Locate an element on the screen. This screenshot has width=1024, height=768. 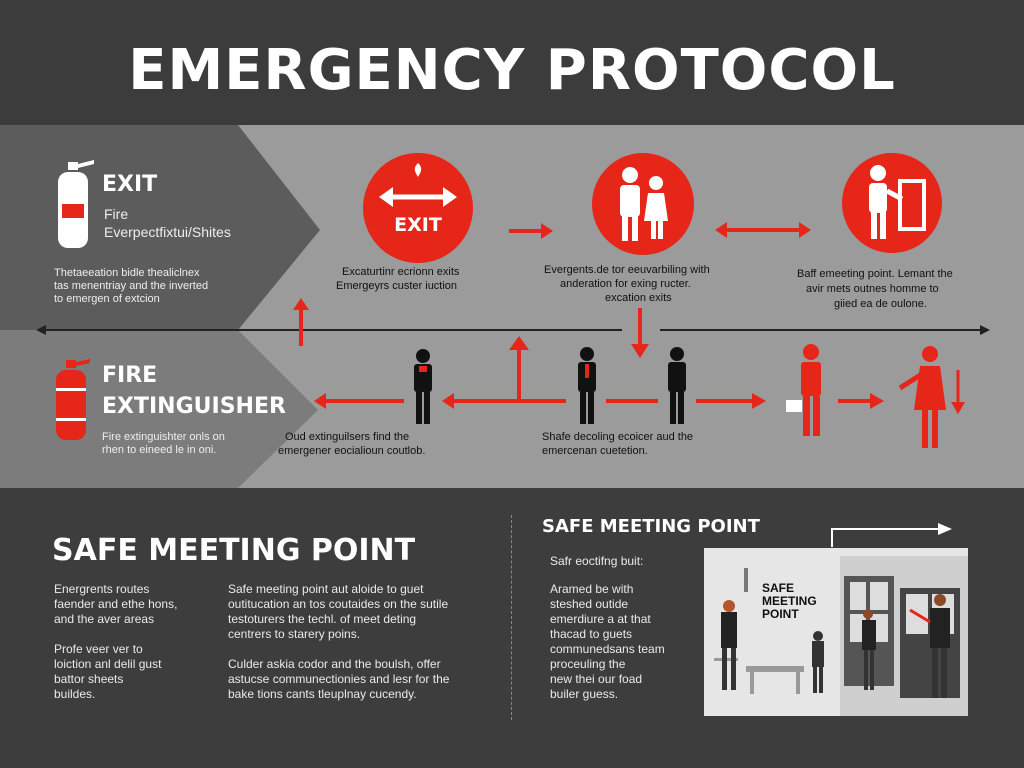
meeting-scene-icon is located at coordinates (836, 632).